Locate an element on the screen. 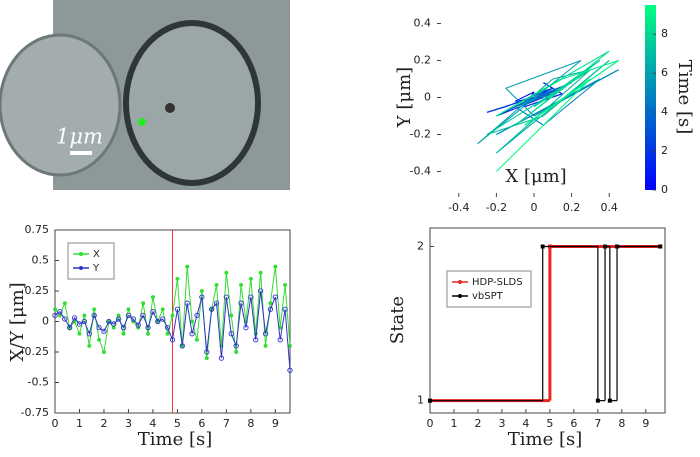  x-tick-label: 2 is located at coordinates (103, 423).